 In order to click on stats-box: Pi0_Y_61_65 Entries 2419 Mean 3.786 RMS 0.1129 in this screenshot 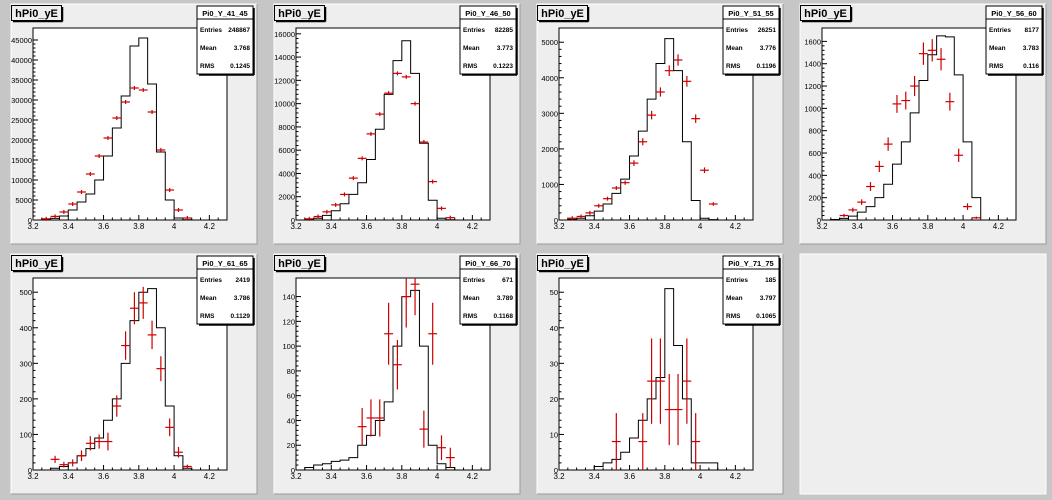, I will do `click(225, 290)`.